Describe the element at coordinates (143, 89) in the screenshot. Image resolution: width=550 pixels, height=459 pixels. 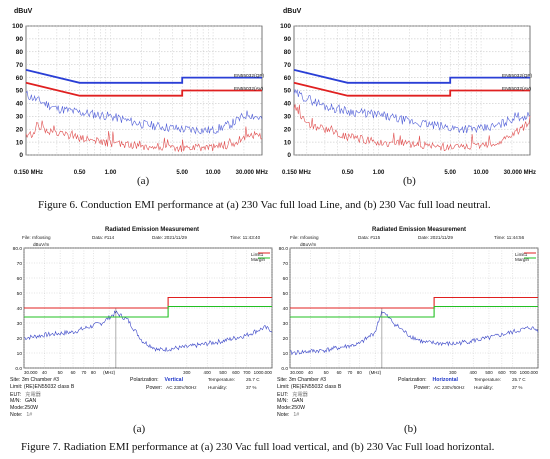
I see `av-limit-line` at that location.